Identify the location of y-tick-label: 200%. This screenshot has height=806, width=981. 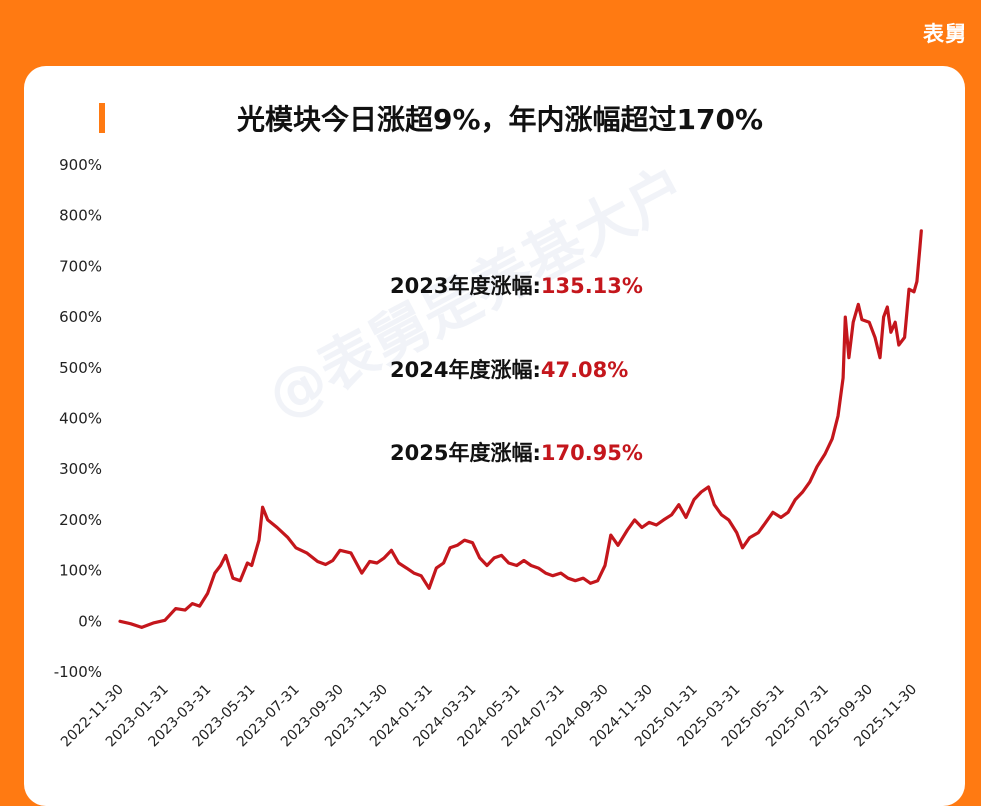
(80, 520).